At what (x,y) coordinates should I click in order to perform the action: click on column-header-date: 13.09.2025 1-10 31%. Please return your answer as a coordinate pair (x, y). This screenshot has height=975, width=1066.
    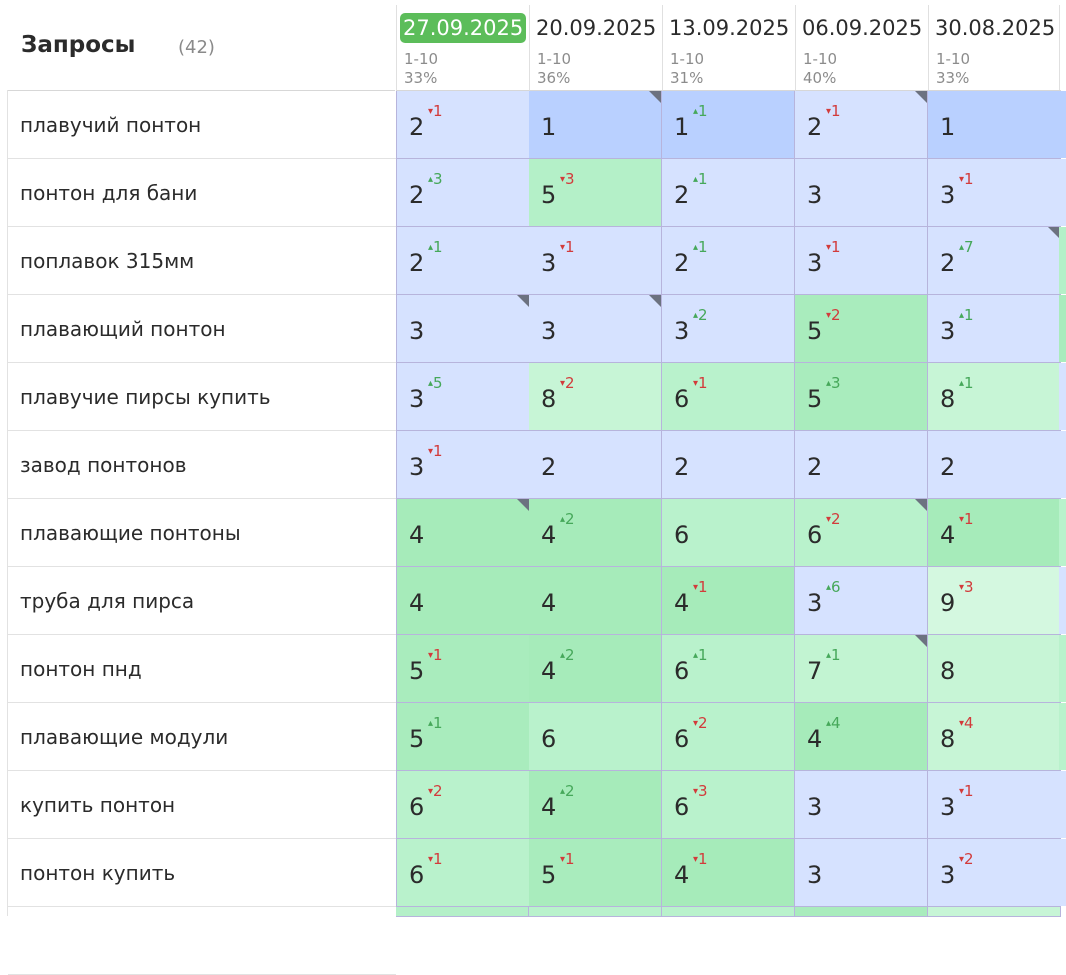
    Looking at the image, I should click on (728, 48).